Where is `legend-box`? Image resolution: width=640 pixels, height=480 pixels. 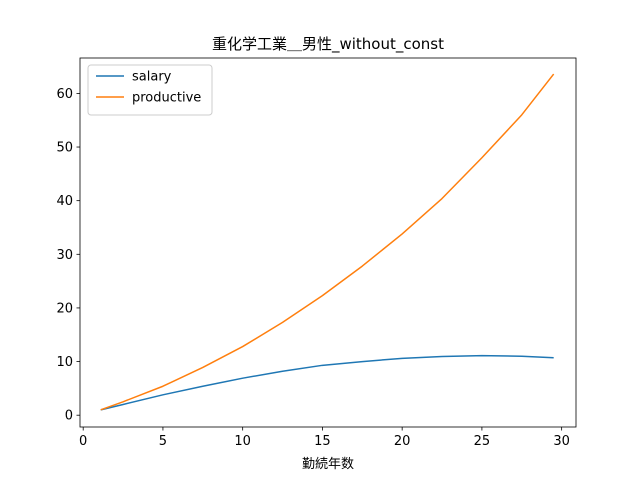 legend-box is located at coordinates (150, 90).